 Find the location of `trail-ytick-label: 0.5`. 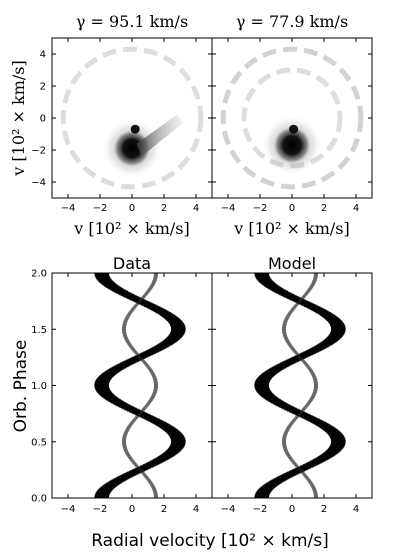

trail-ytick-label: 0.5 is located at coordinates (39, 442).